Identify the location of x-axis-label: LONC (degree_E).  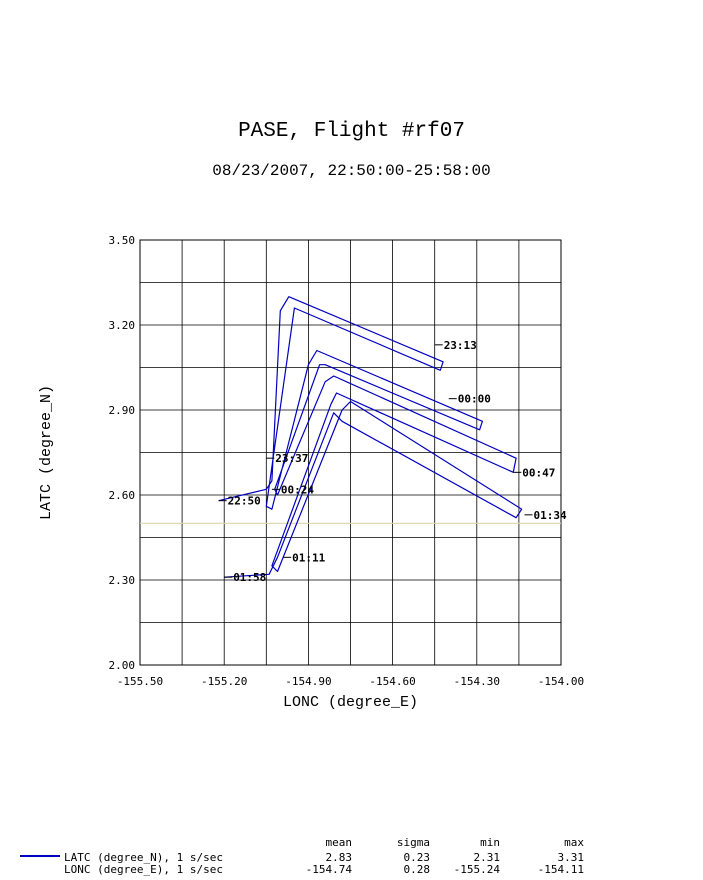
(350, 702).